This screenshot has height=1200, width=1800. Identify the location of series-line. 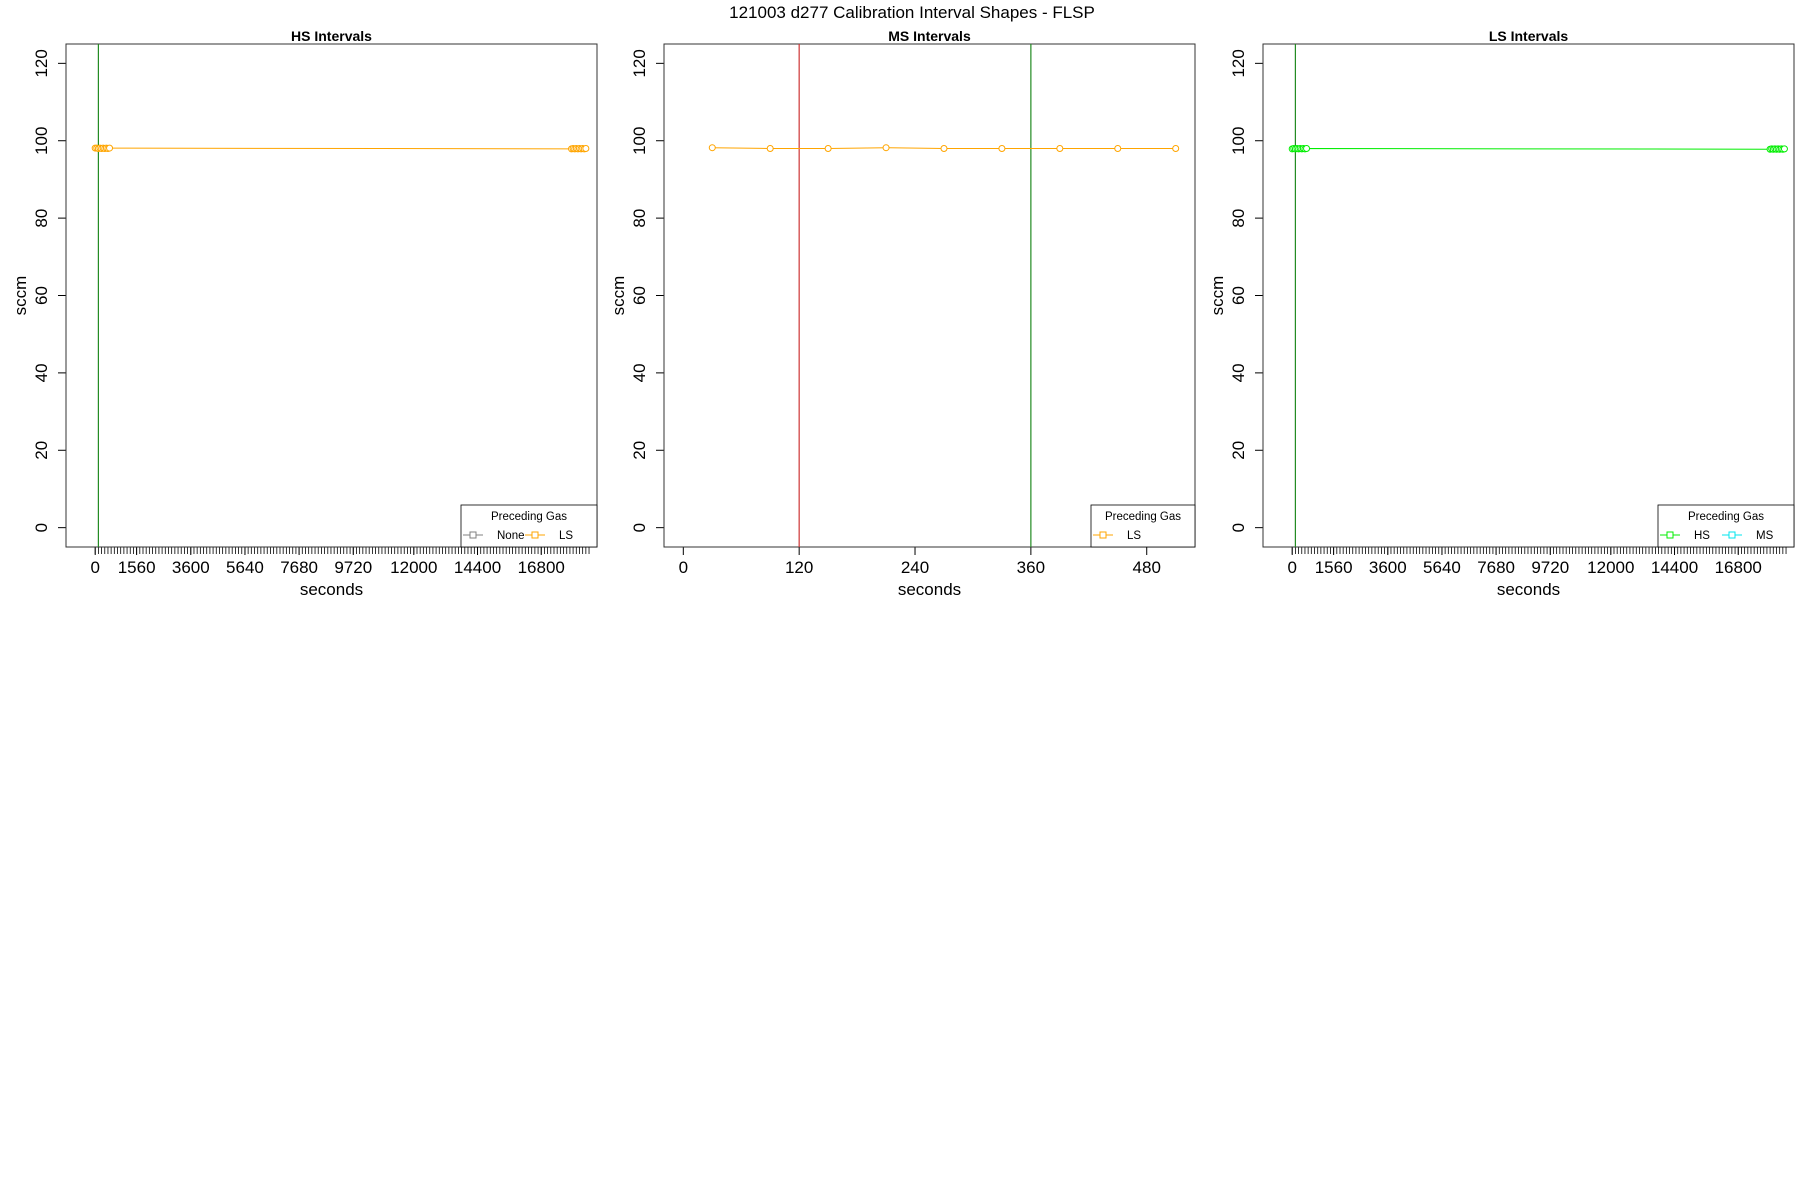
(1538, 148).